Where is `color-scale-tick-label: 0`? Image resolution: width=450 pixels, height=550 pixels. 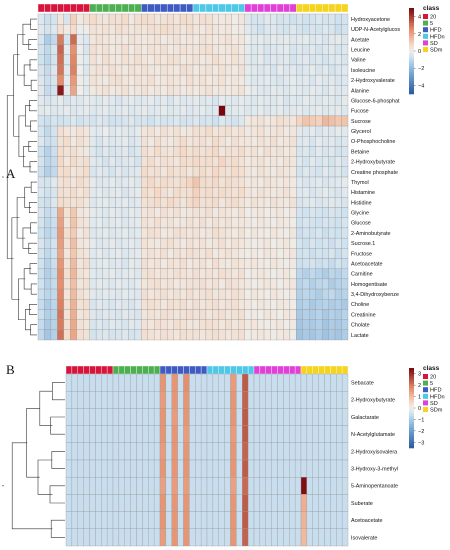 color-scale-tick-label: 0 is located at coordinates (419, 52).